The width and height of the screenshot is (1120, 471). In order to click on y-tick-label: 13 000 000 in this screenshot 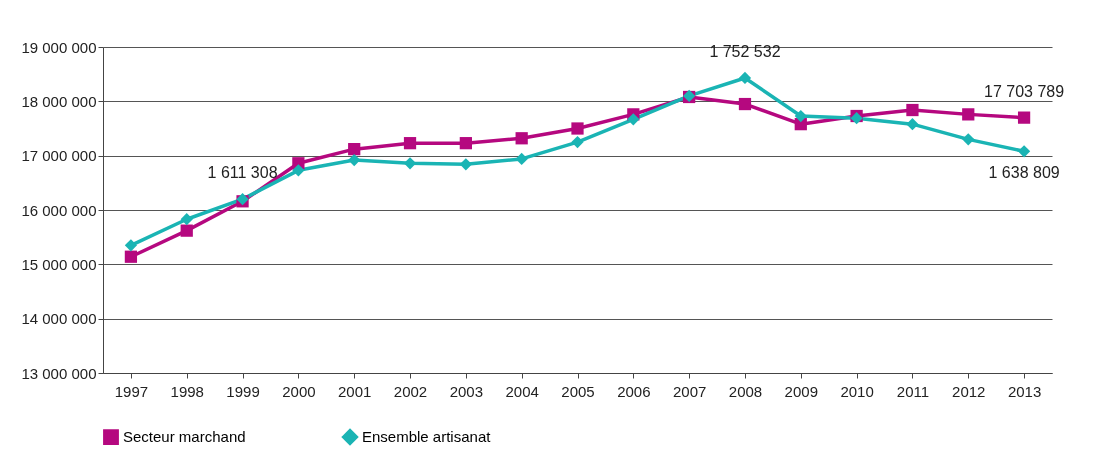, I will do `click(59, 373)`.